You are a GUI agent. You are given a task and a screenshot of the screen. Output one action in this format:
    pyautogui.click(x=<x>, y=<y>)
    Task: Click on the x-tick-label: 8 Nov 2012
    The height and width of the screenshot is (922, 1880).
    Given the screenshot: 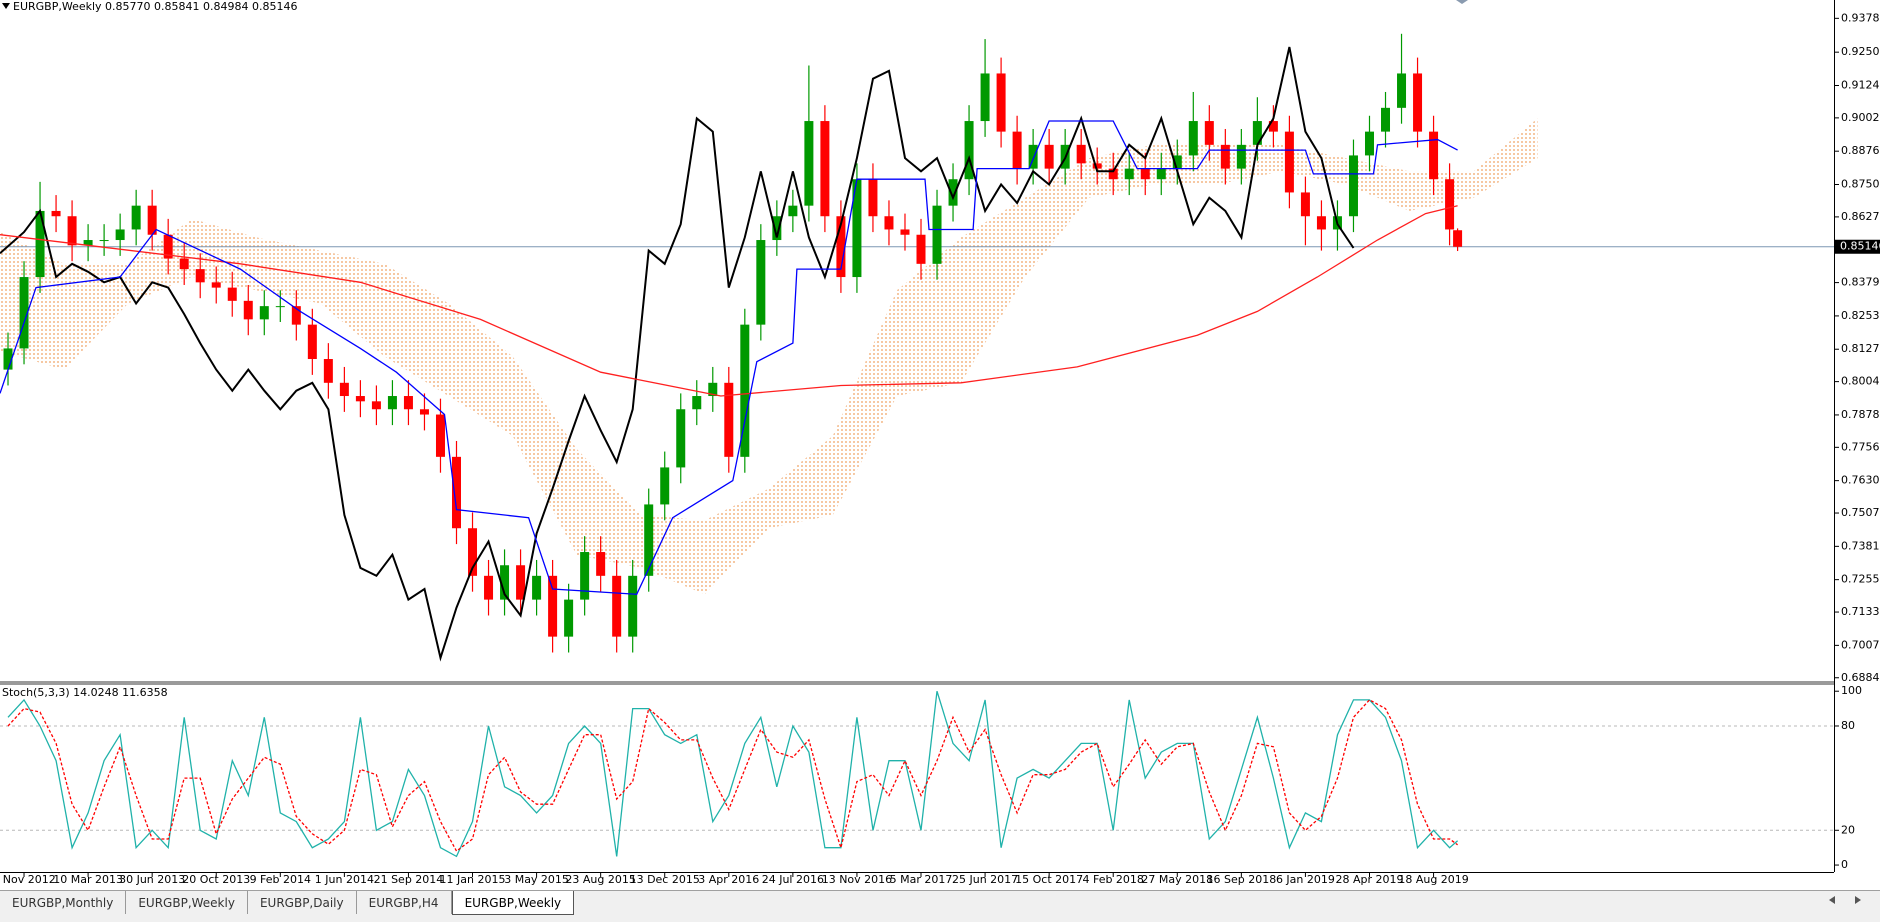 What is the action you would take?
    pyautogui.click(x=28, y=879)
    